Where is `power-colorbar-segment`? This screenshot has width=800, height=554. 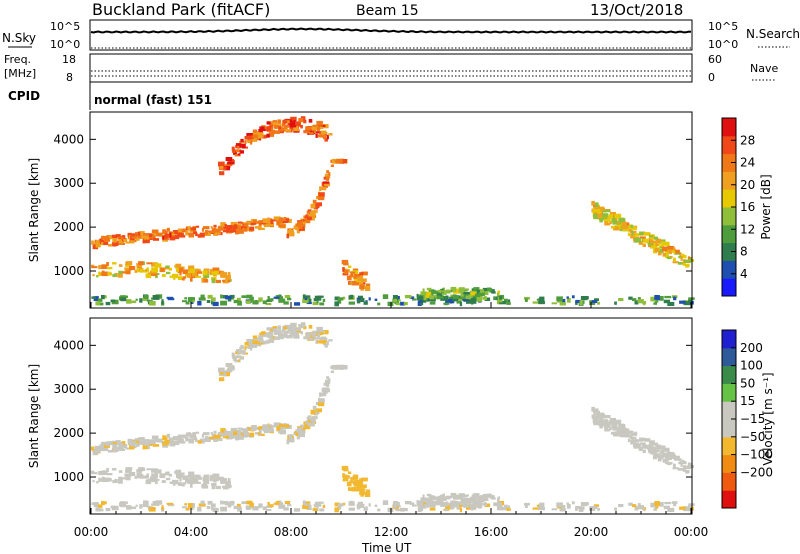 power-colorbar-segment is located at coordinates (729, 127).